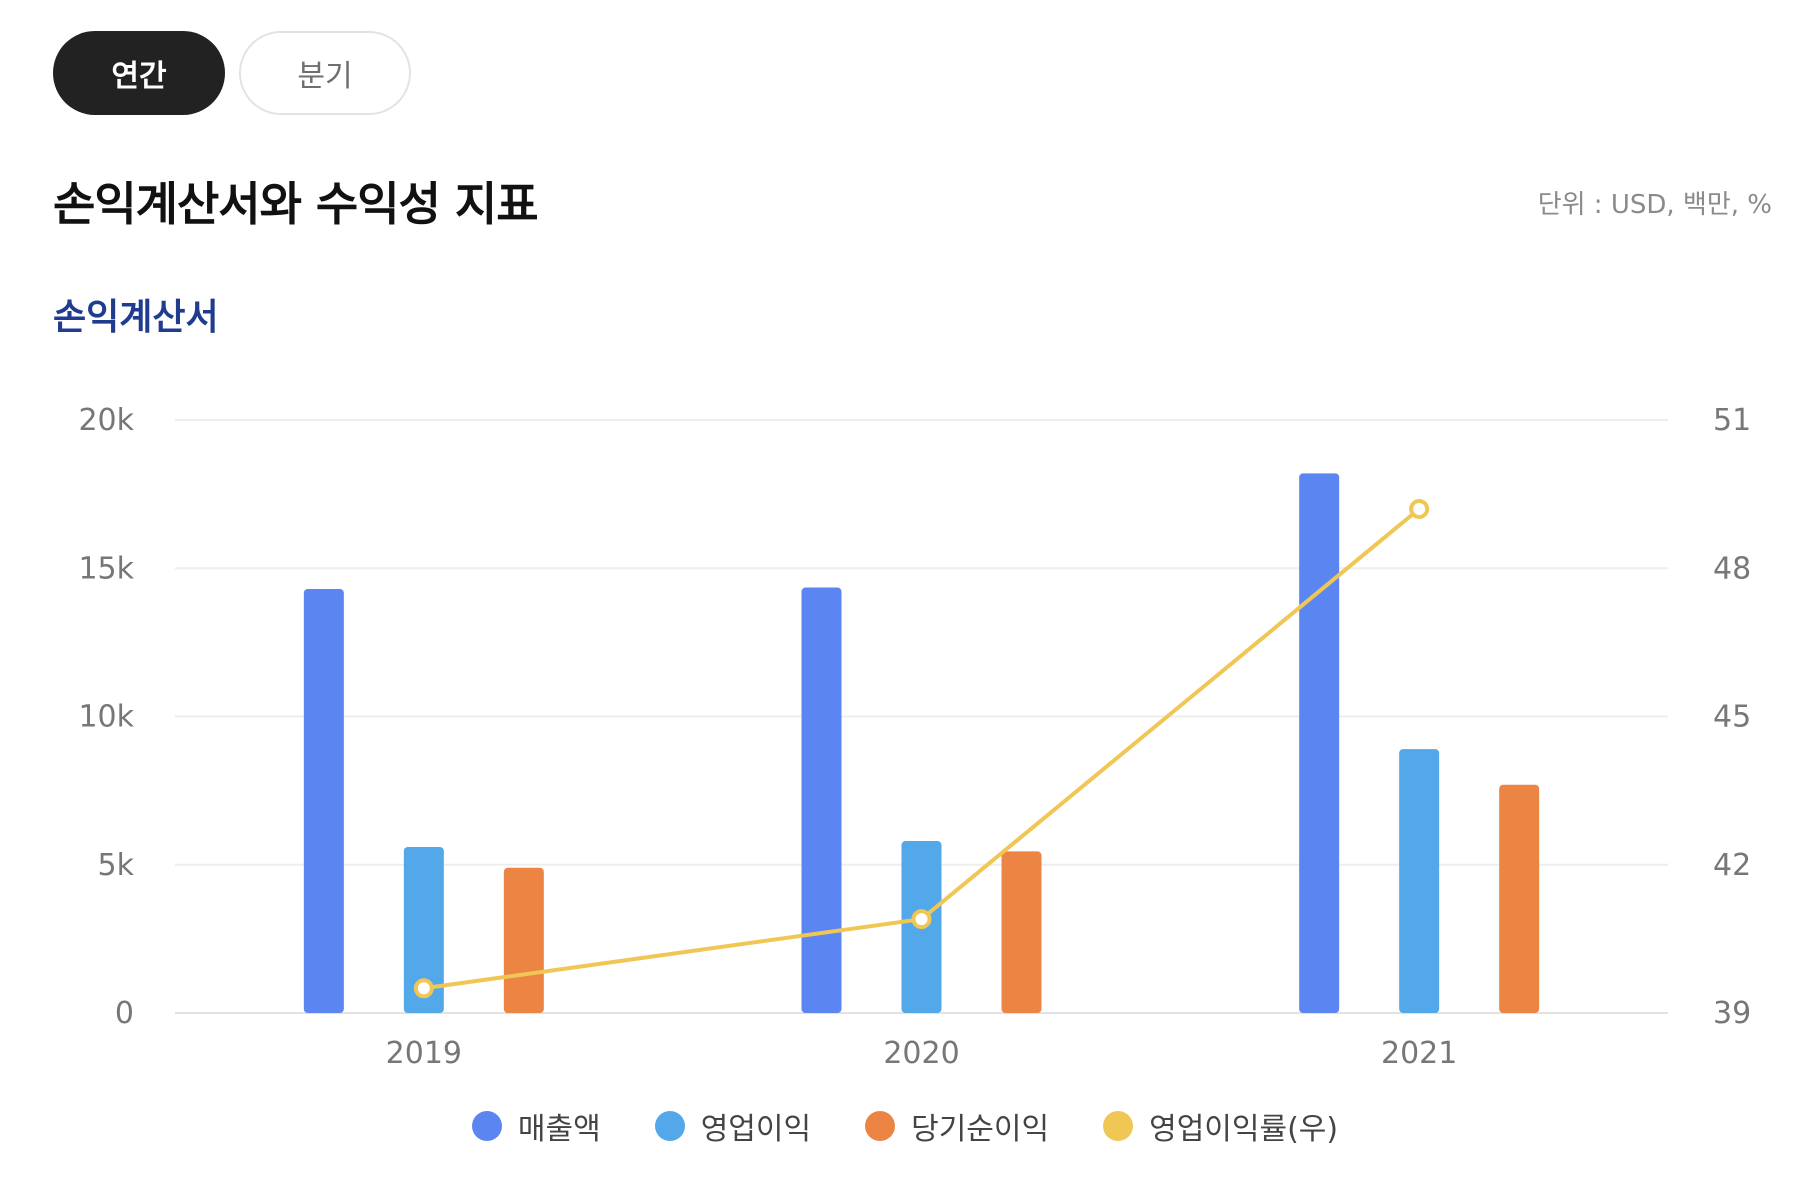  What do you see at coordinates (136, 317) in the screenshot?
I see `section-subtitle: 손익계산서` at bounding box center [136, 317].